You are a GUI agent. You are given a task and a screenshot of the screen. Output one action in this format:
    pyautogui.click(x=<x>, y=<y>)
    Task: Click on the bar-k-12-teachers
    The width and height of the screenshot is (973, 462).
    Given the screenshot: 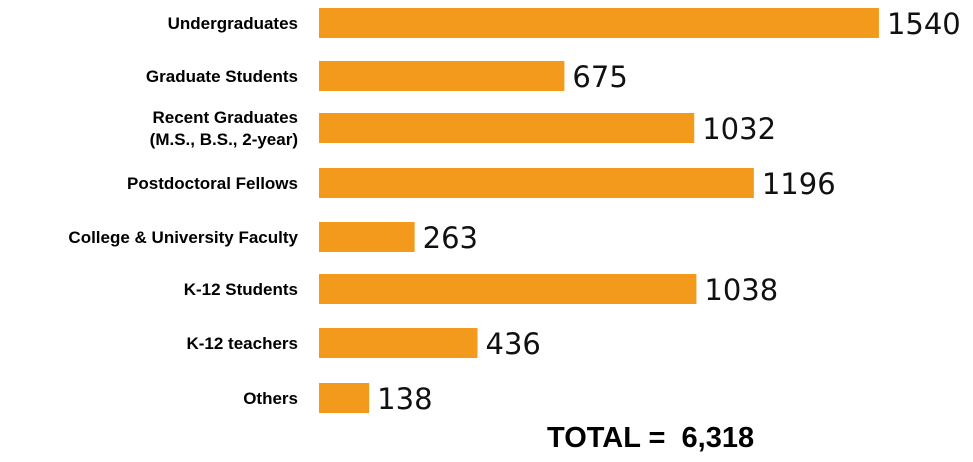 What is the action you would take?
    pyautogui.click(x=398, y=343)
    